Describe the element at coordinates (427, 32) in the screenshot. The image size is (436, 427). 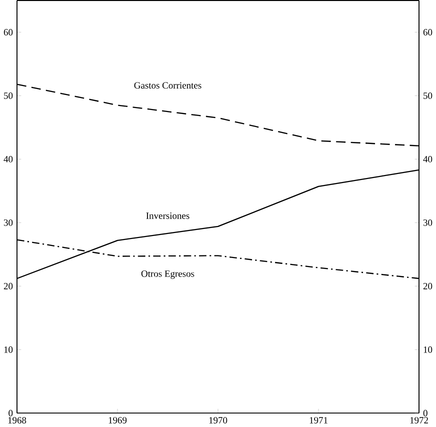
I see `y2-tick-label: 60` at that location.